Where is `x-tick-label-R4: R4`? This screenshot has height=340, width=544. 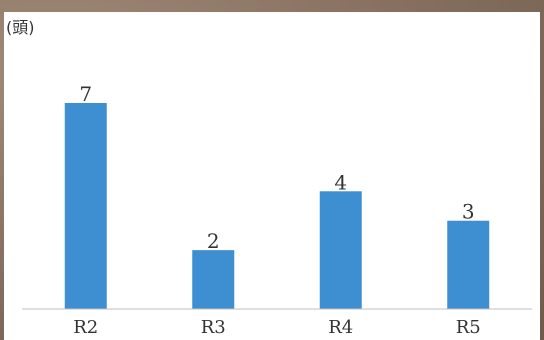
x-tick-label-R4: R4 is located at coordinates (340, 327).